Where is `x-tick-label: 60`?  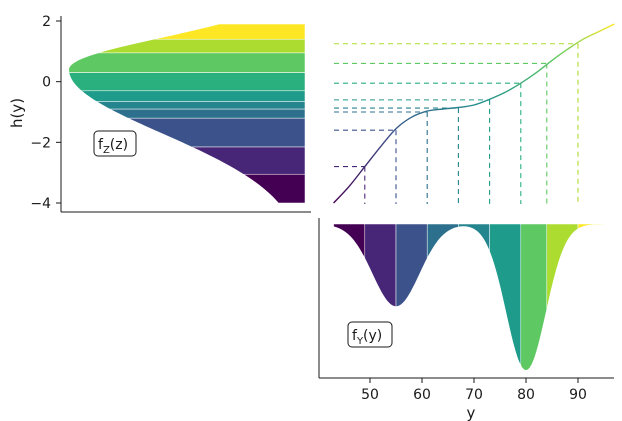 x-tick-label: 60 is located at coordinates (422, 395).